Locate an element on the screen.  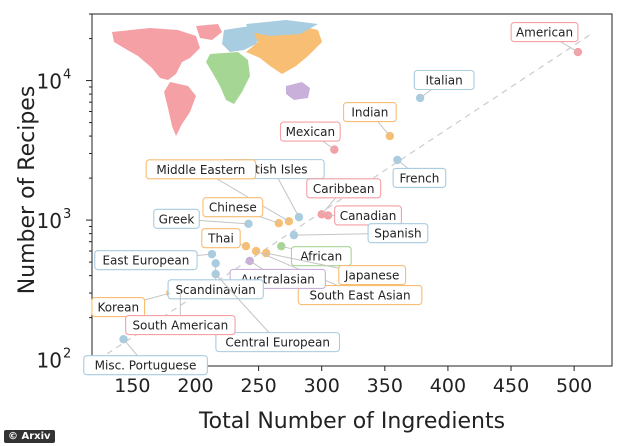
map-australia is located at coordinates (298, 91).